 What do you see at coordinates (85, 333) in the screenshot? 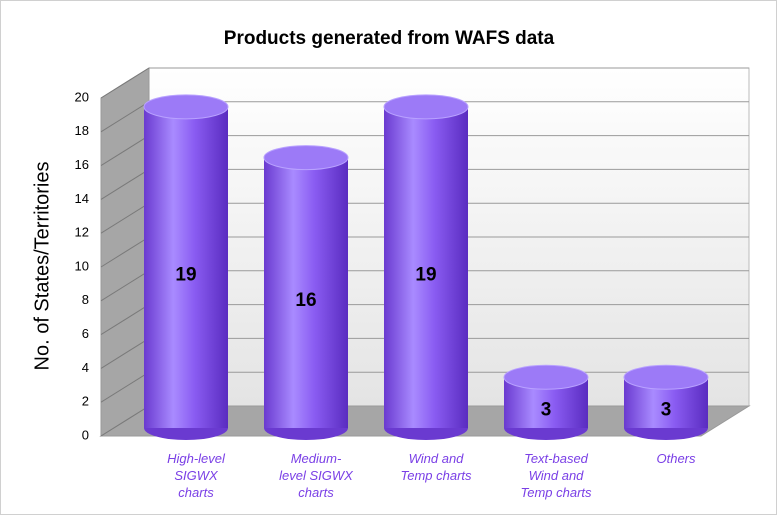
I see `y-tick-label: 6` at bounding box center [85, 333].